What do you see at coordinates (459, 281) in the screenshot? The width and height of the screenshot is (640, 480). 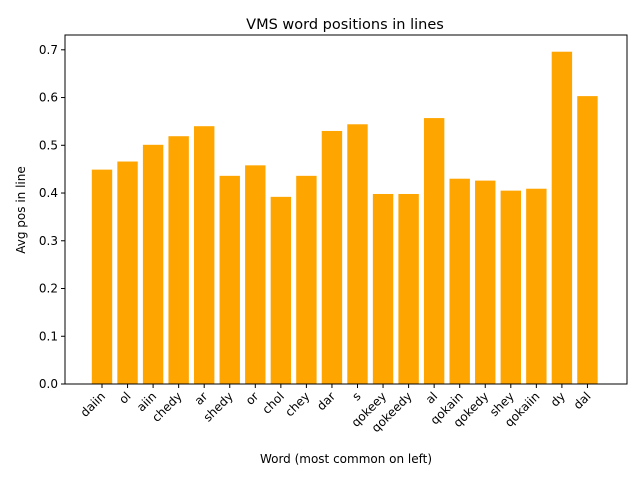 I see `bar-qokain` at bounding box center [459, 281].